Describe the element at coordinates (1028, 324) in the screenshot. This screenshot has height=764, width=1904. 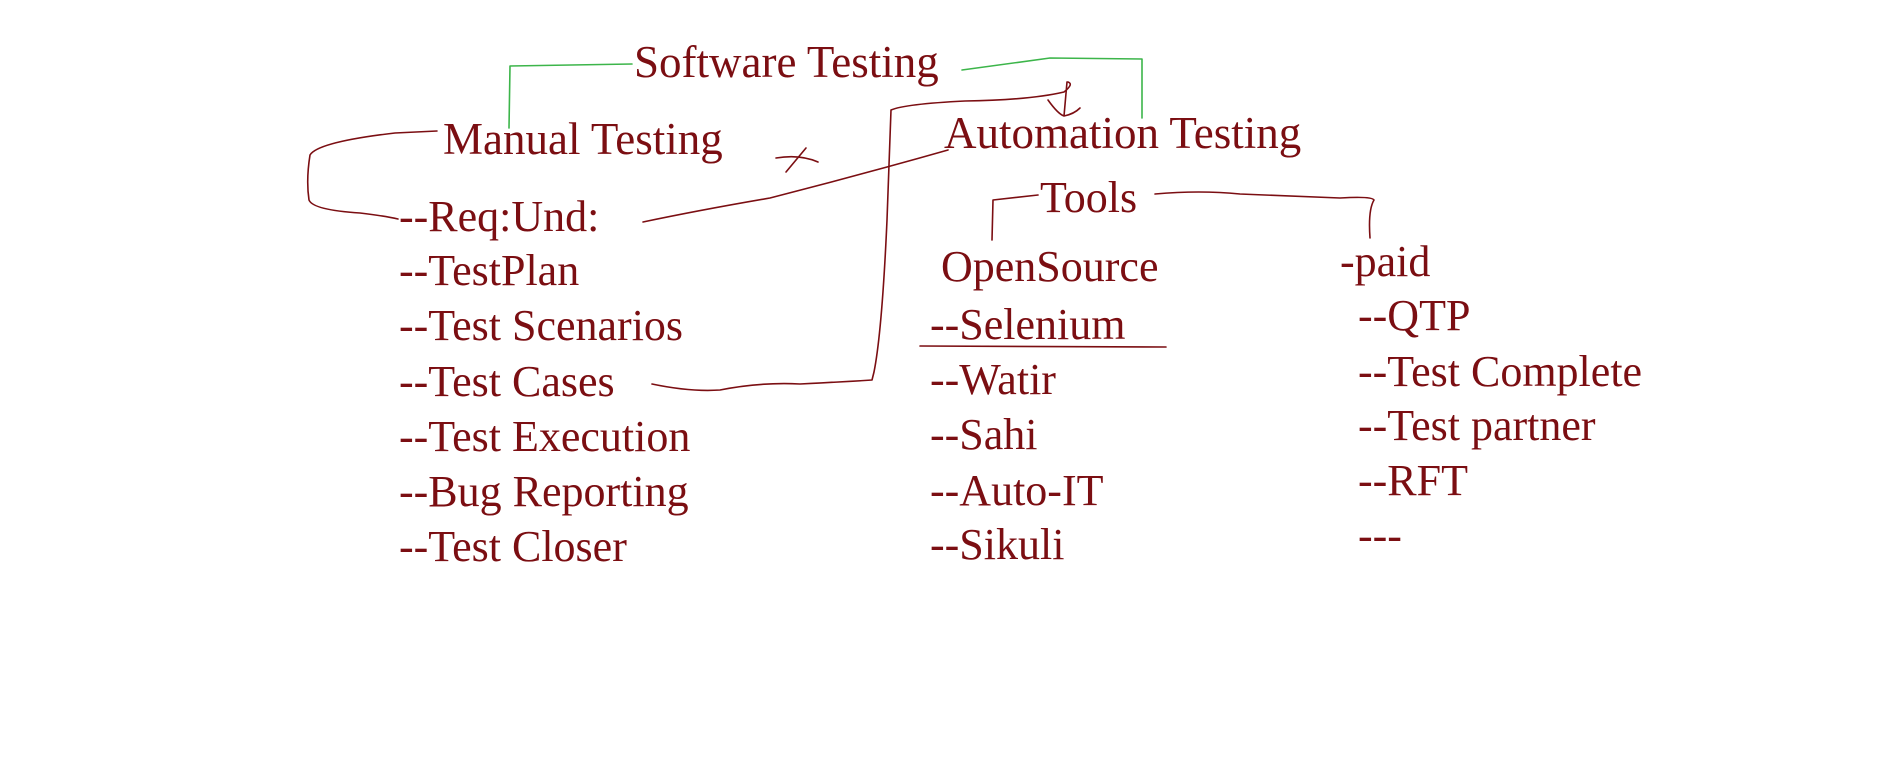
I see `opensource-item: --Selenium` at that location.